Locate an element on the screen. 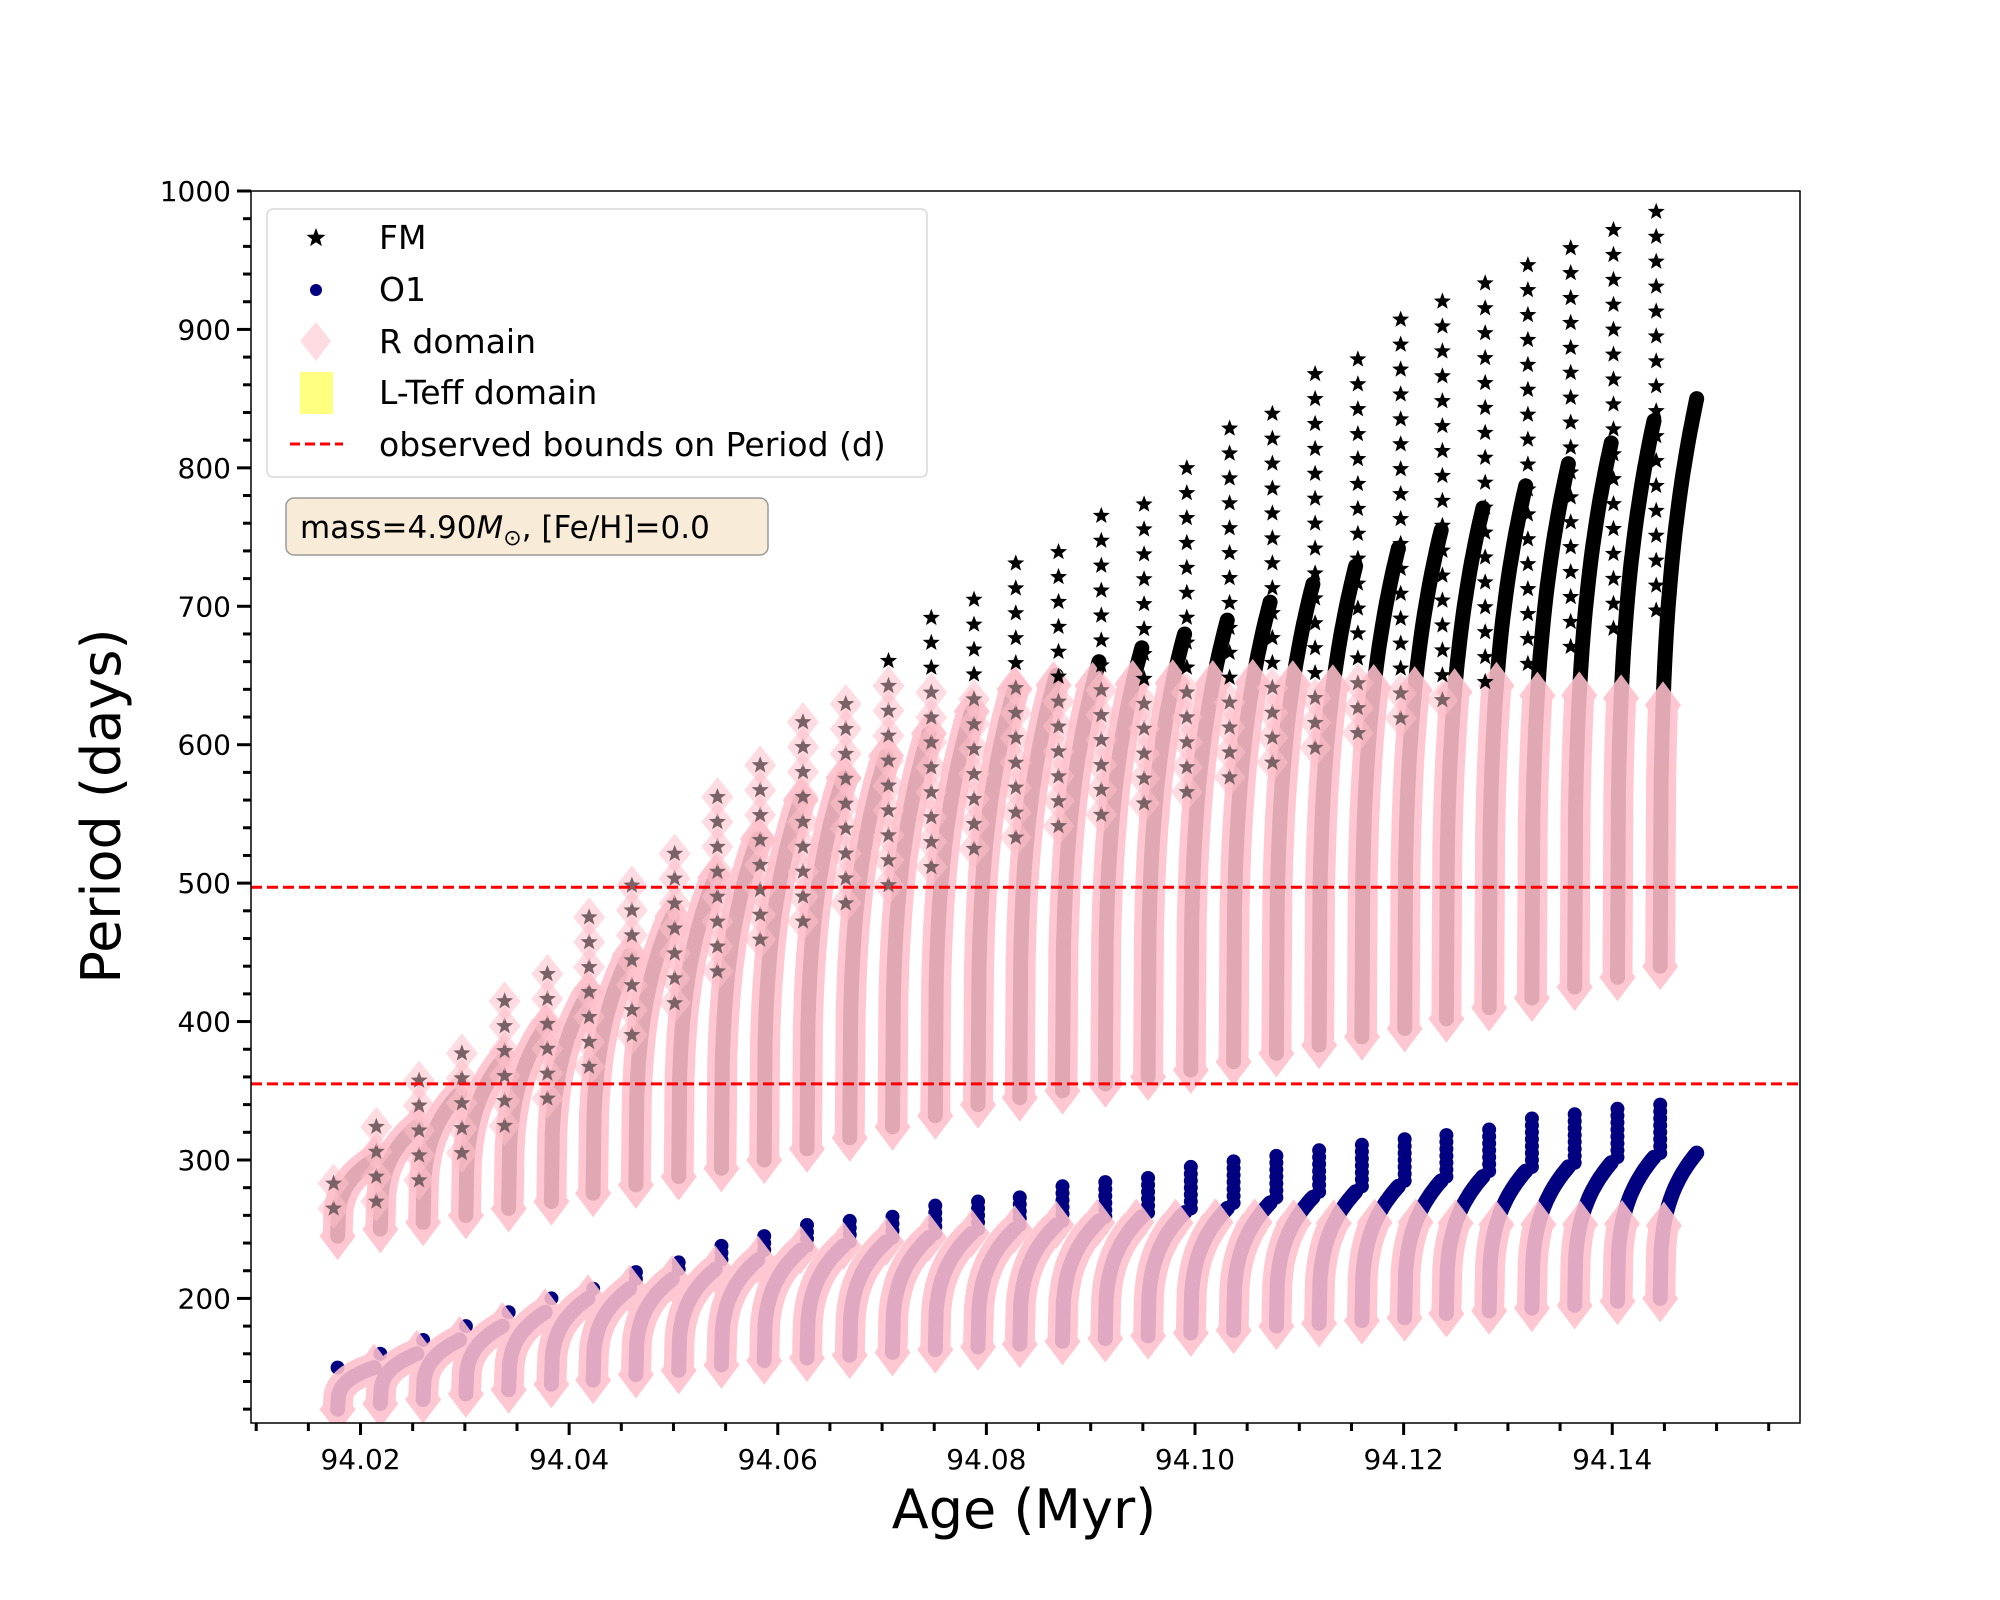  annotation-text: mass=4.90M⊙, [Fe/H]=0.0 is located at coordinates (505, 530).